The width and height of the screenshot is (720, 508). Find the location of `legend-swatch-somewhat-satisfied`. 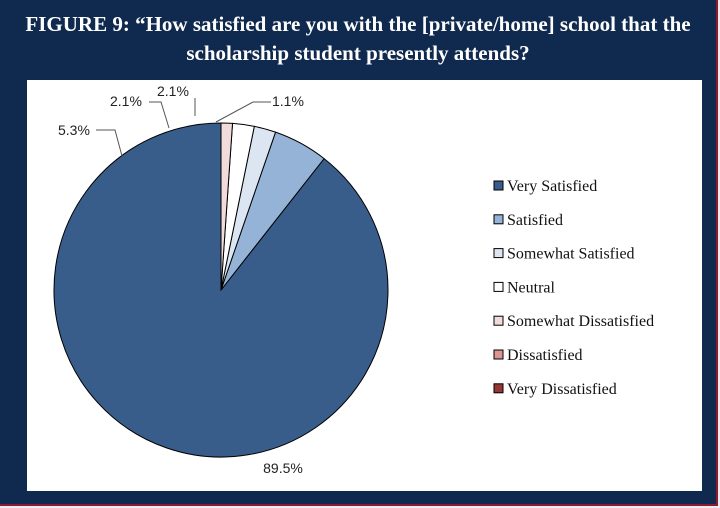

legend-swatch-somewhat-satisfied is located at coordinates (498, 253).